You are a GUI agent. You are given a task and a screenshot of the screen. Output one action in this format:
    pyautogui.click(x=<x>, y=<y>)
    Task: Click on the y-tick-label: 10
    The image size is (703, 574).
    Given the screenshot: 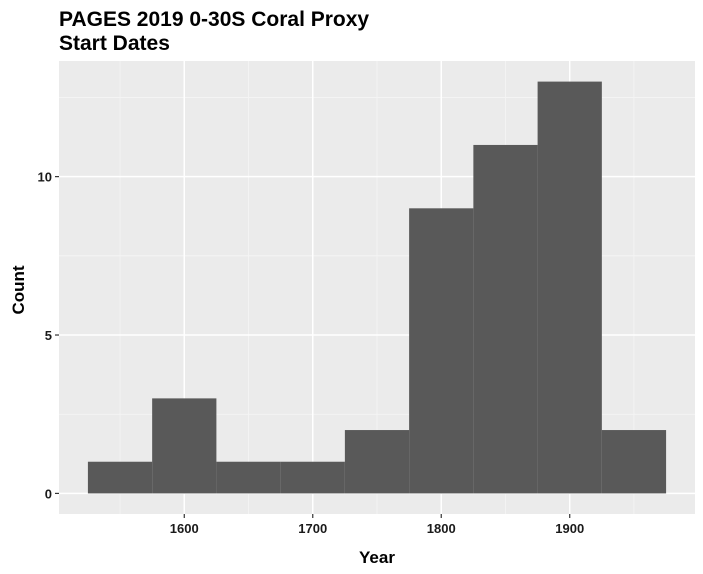 What is the action you would take?
    pyautogui.click(x=45, y=177)
    